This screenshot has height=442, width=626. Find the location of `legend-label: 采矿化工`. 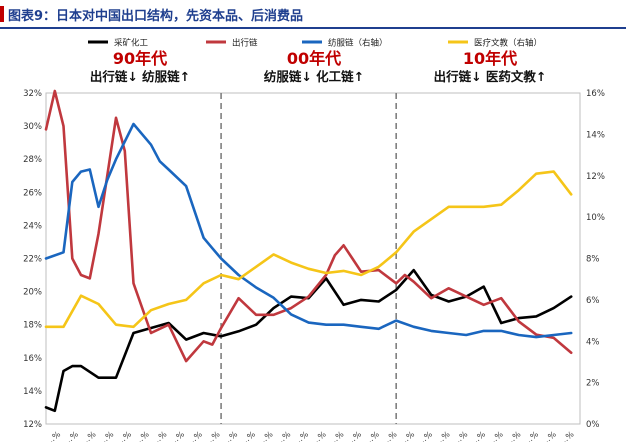

legend-label: 采矿化工 is located at coordinates (131, 43).